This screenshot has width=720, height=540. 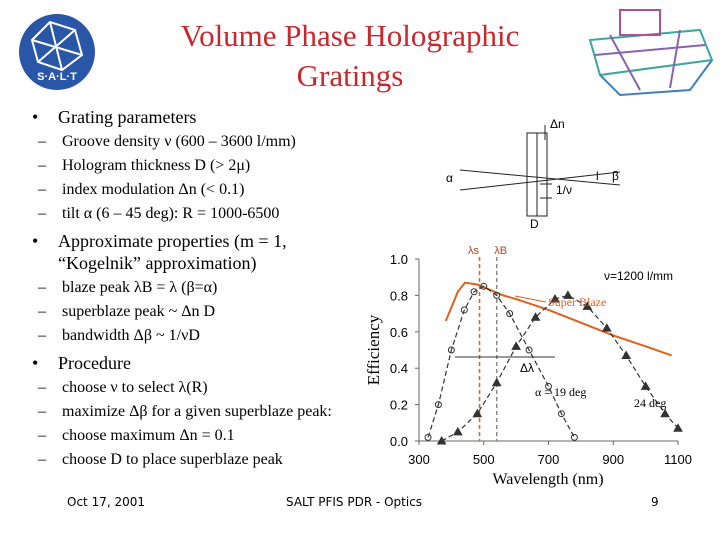 I want to click on x-tick-label: 900, so click(x=613, y=459).